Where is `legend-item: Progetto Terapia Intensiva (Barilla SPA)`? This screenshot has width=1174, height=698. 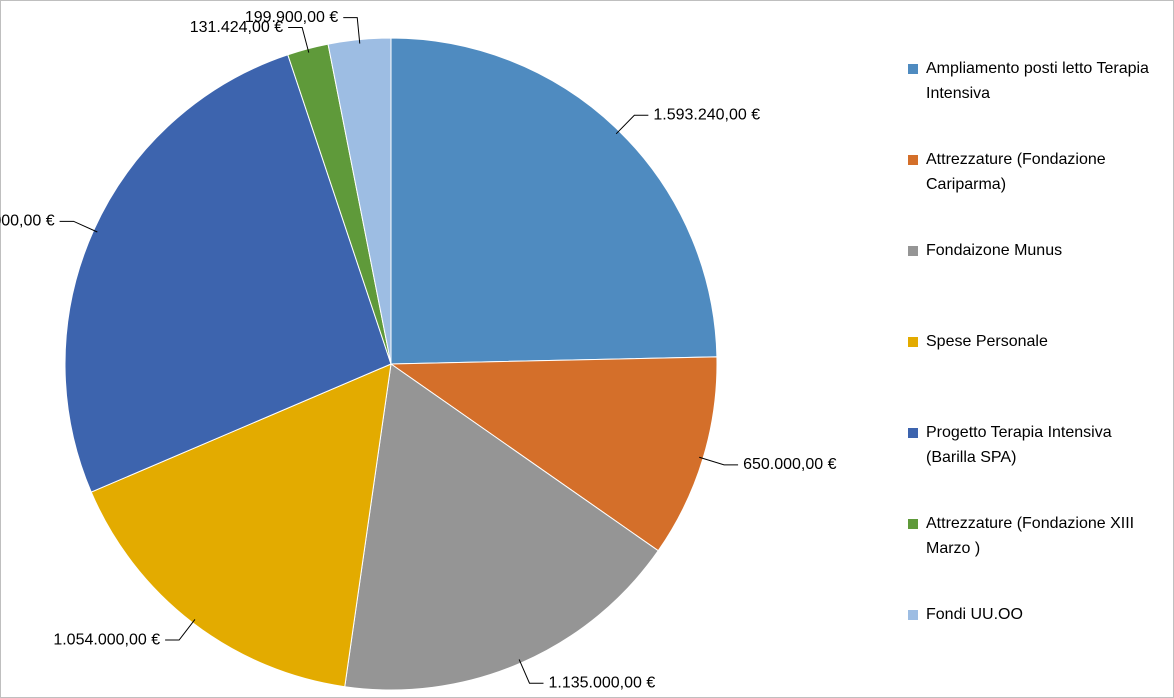 legend-item: Progetto Terapia Intensiva (Barilla SPA) is located at coordinates (1033, 445).